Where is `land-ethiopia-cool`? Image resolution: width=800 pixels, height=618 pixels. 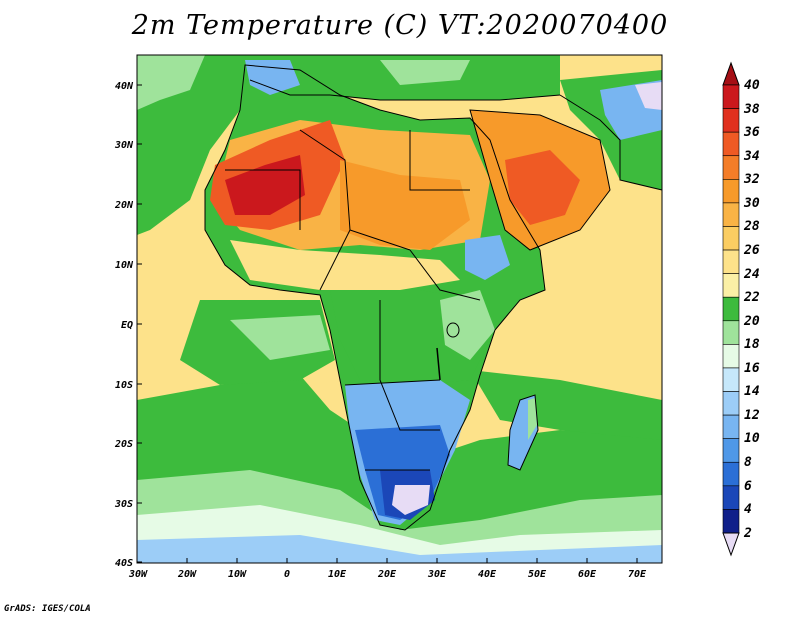
land-ethiopia-cool is located at coordinates (487, 257).